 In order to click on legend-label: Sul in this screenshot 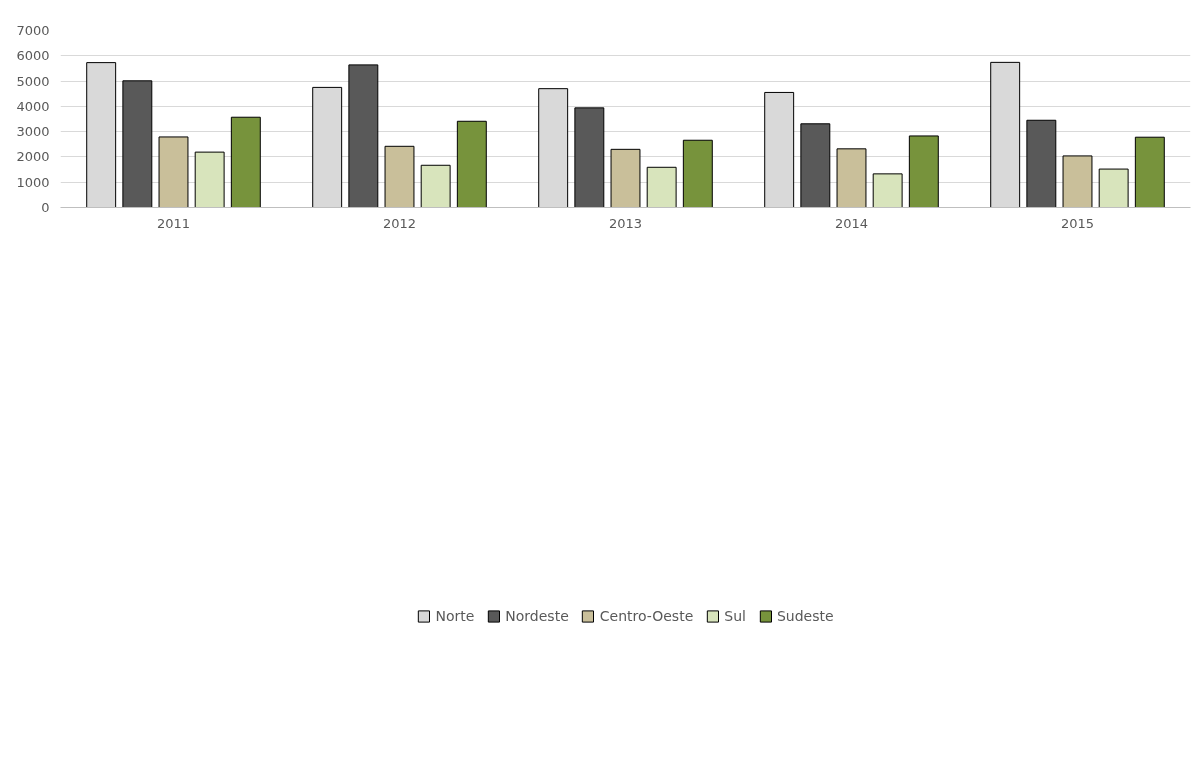, I will do `click(735, 616)`.